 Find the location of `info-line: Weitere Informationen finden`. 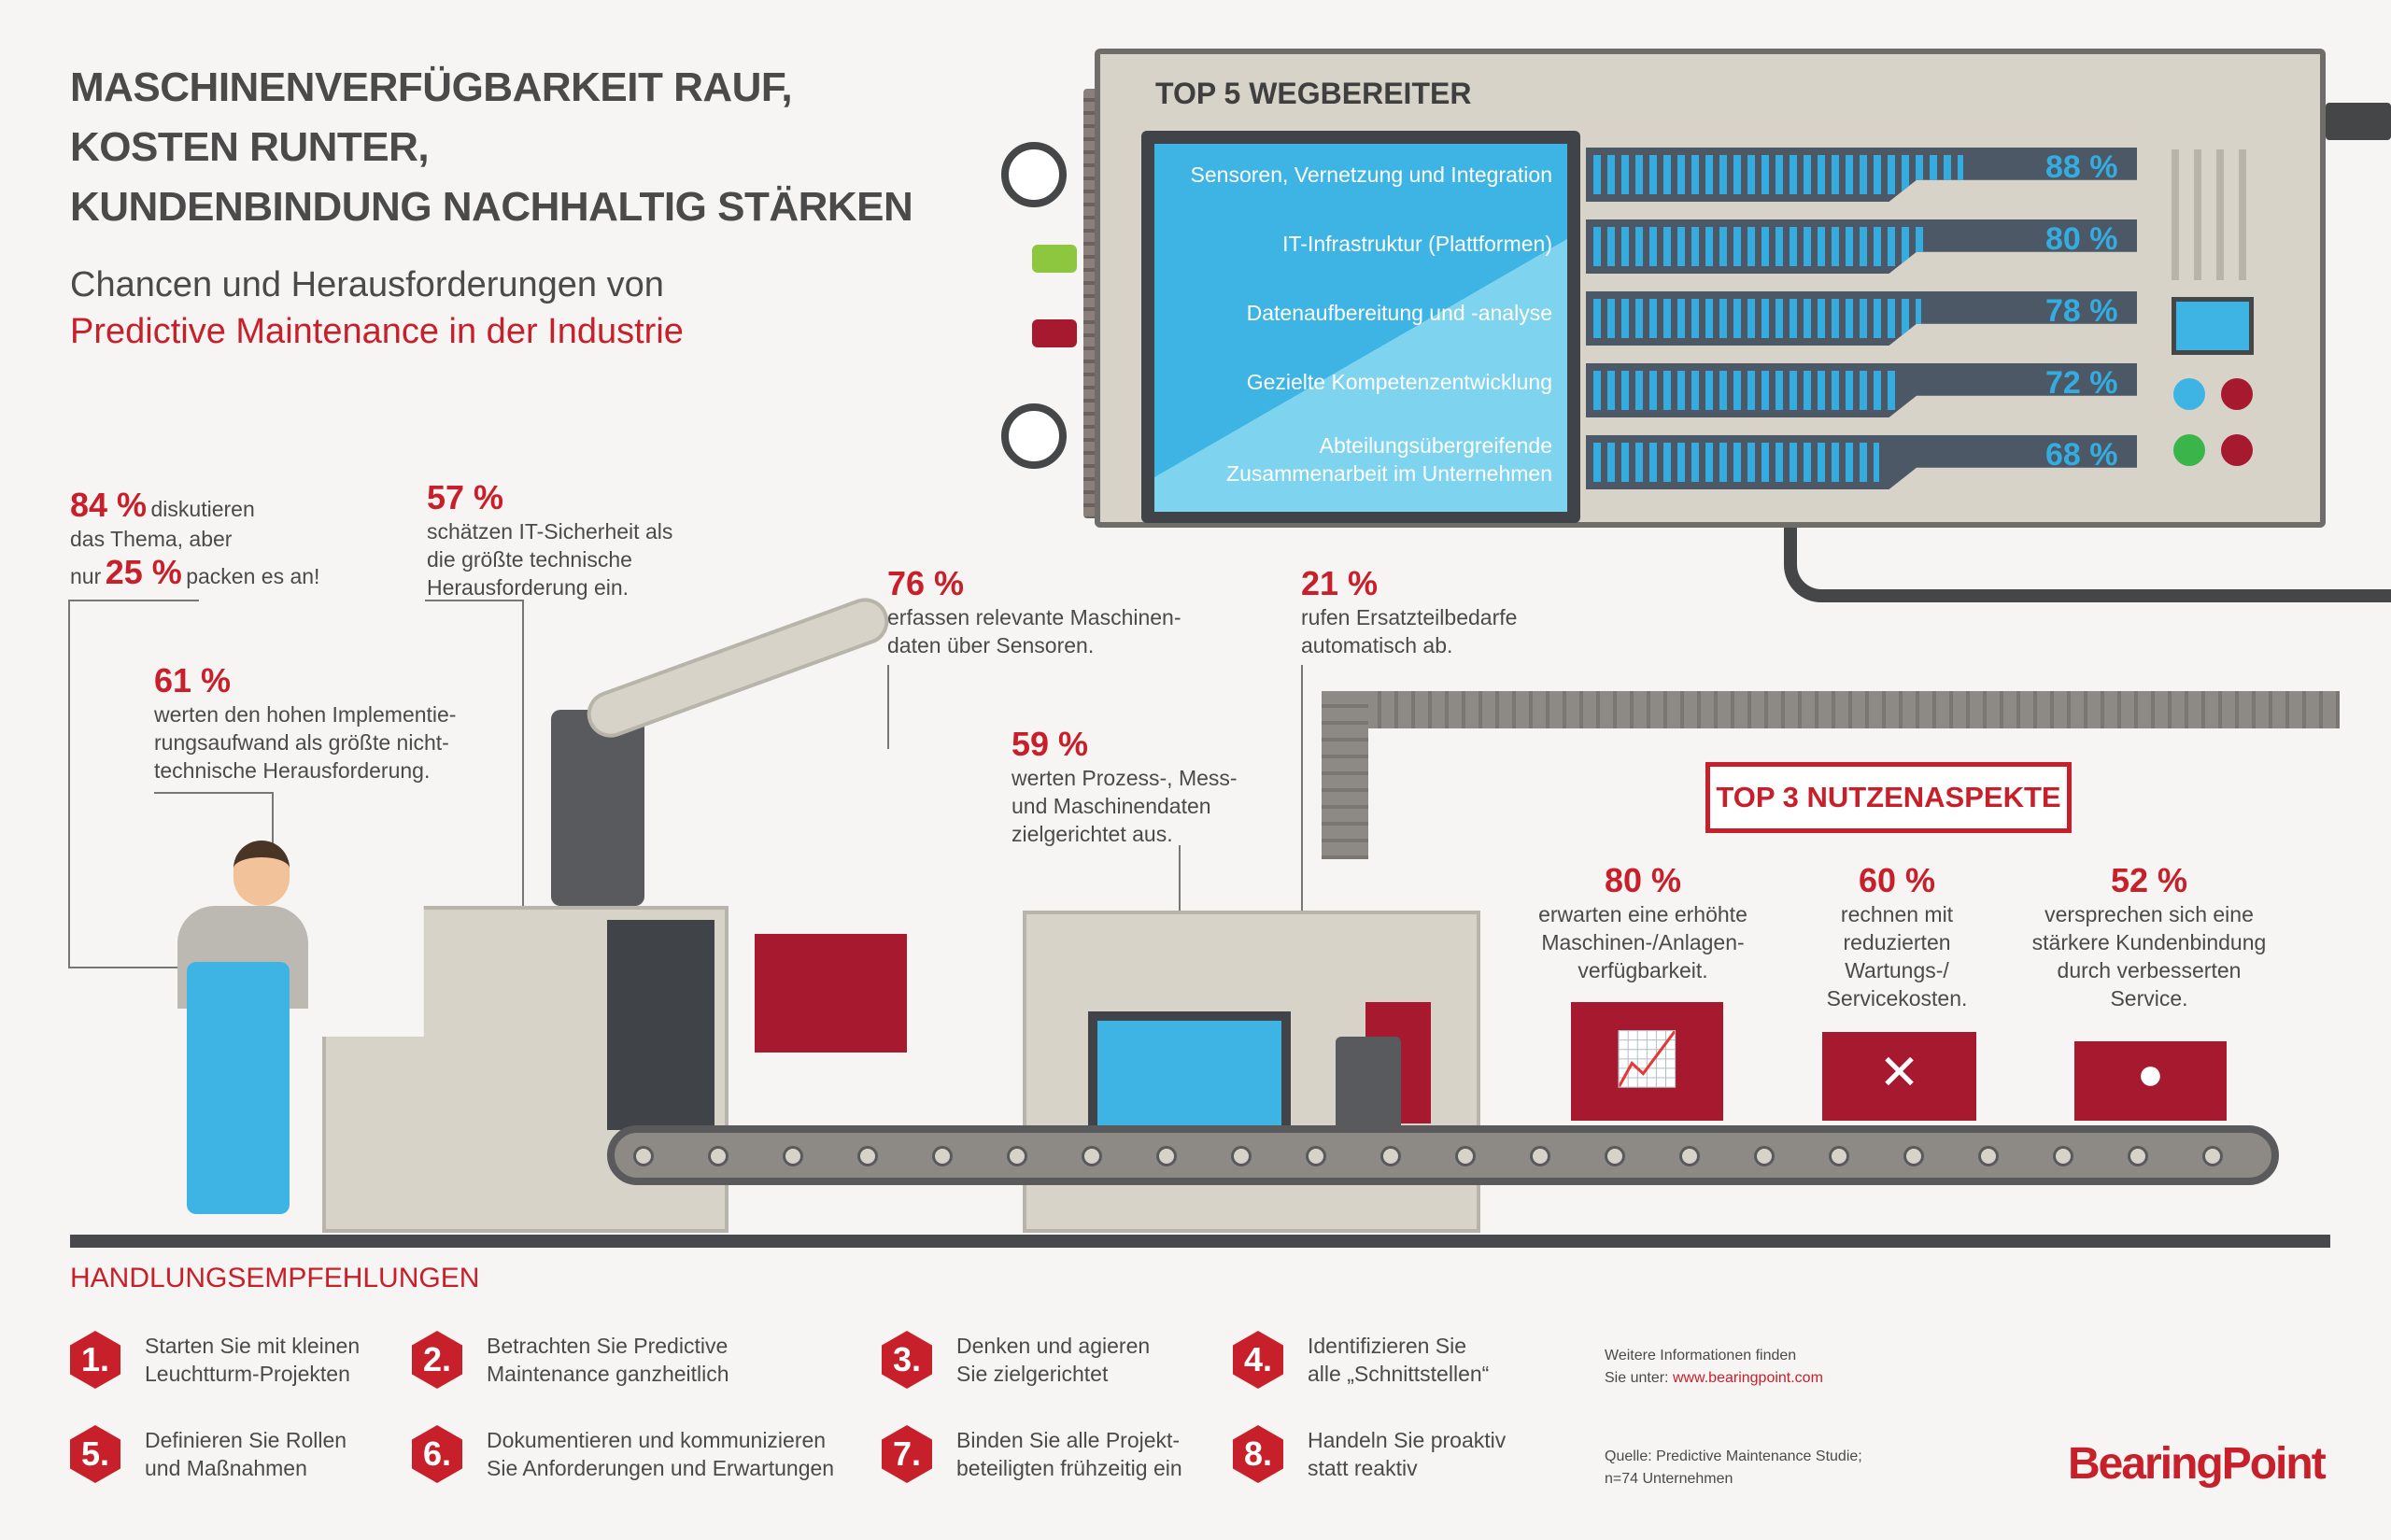

info-line: Weitere Informationen finden is located at coordinates (1701, 1355).